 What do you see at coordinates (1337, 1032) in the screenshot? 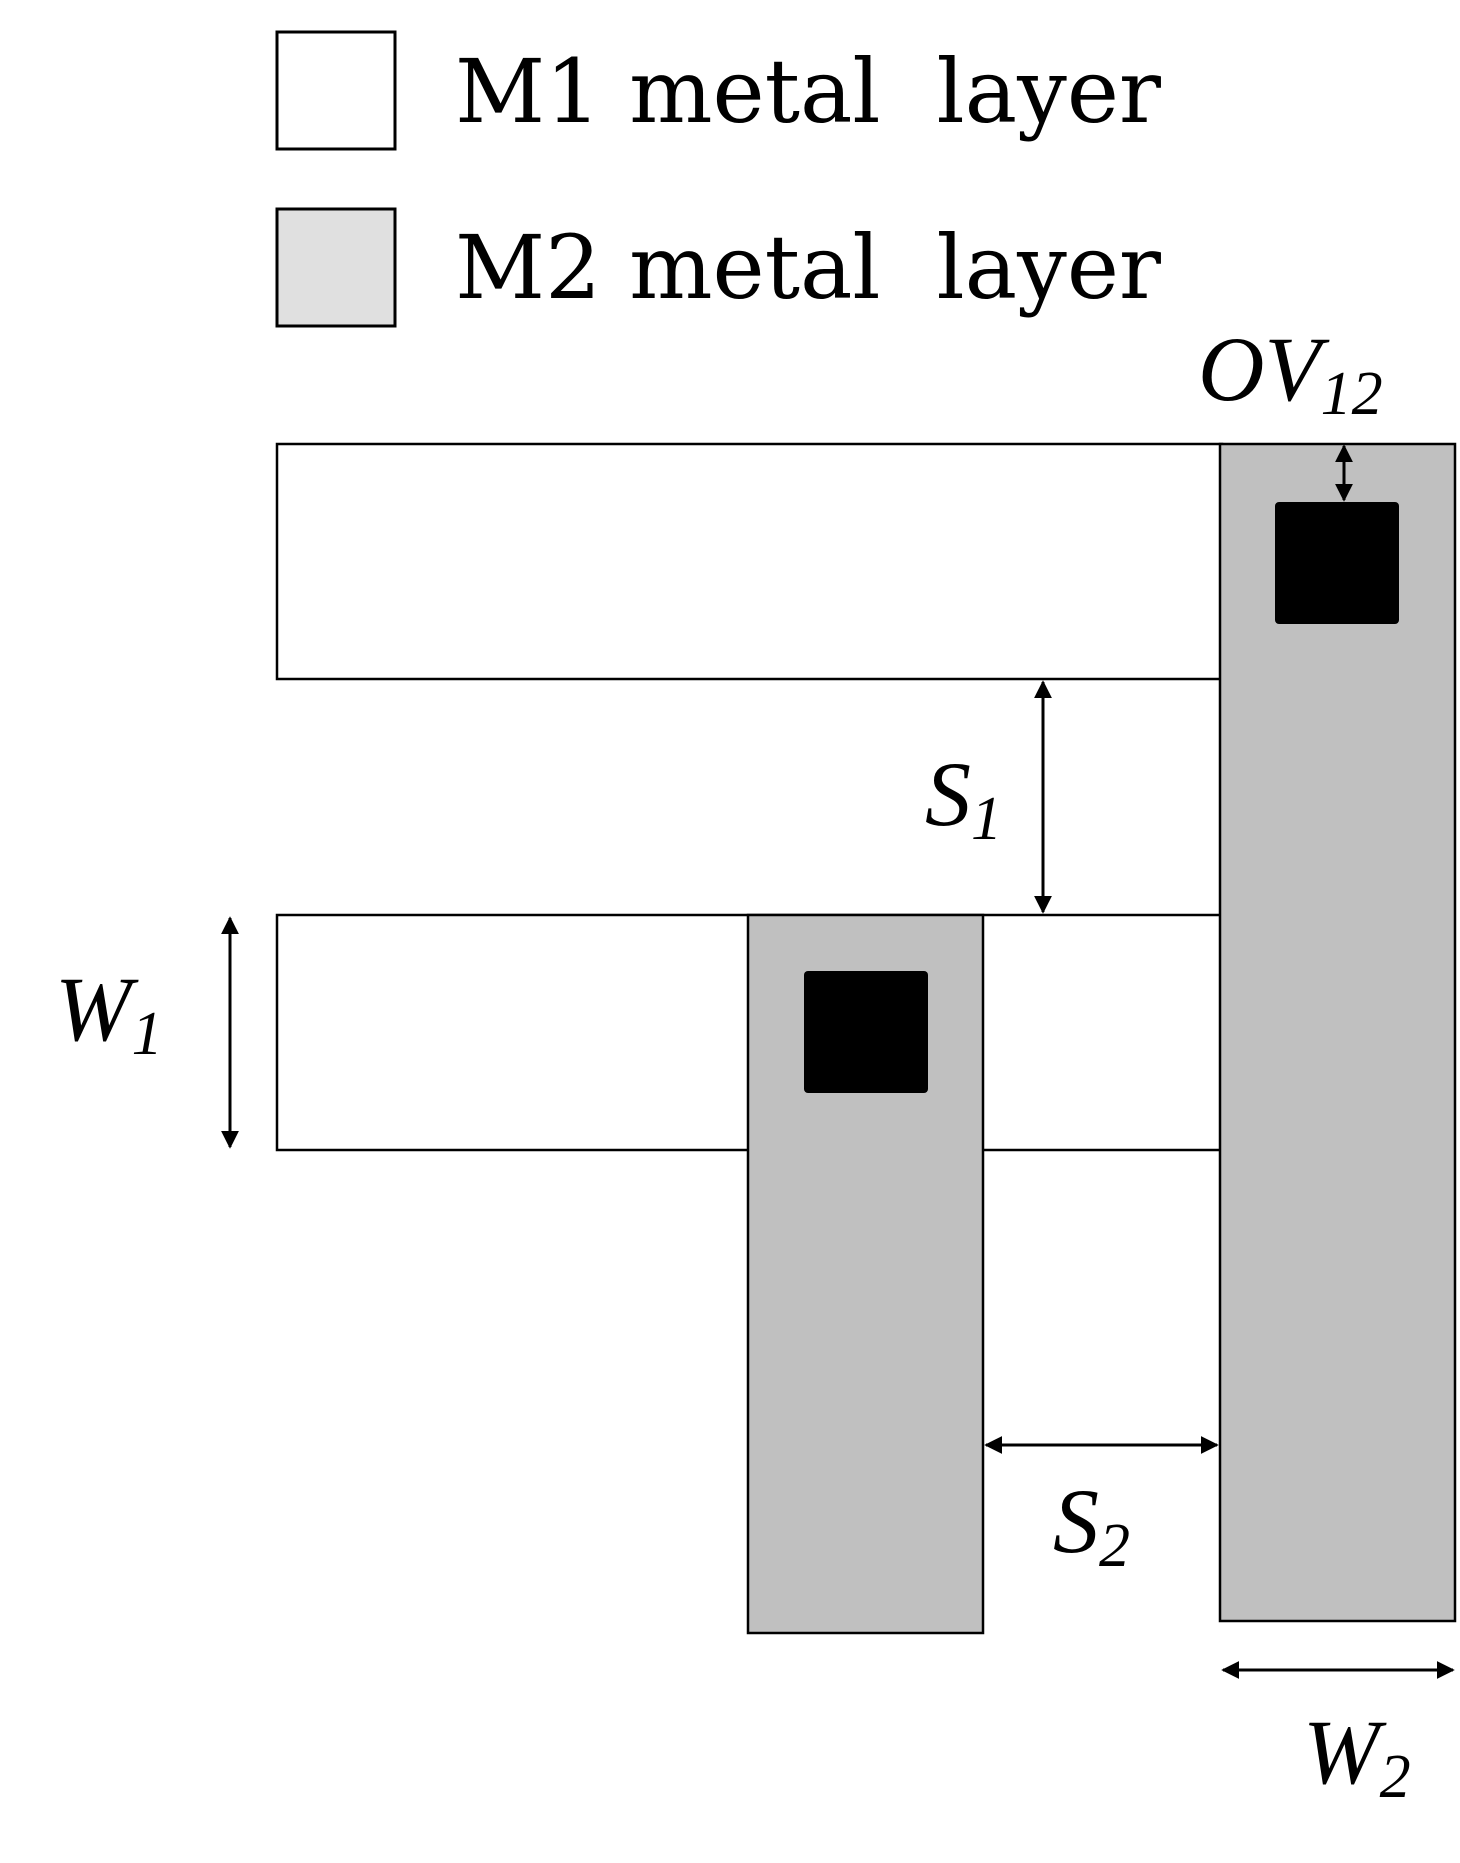
I see `m2-line-right` at bounding box center [1337, 1032].